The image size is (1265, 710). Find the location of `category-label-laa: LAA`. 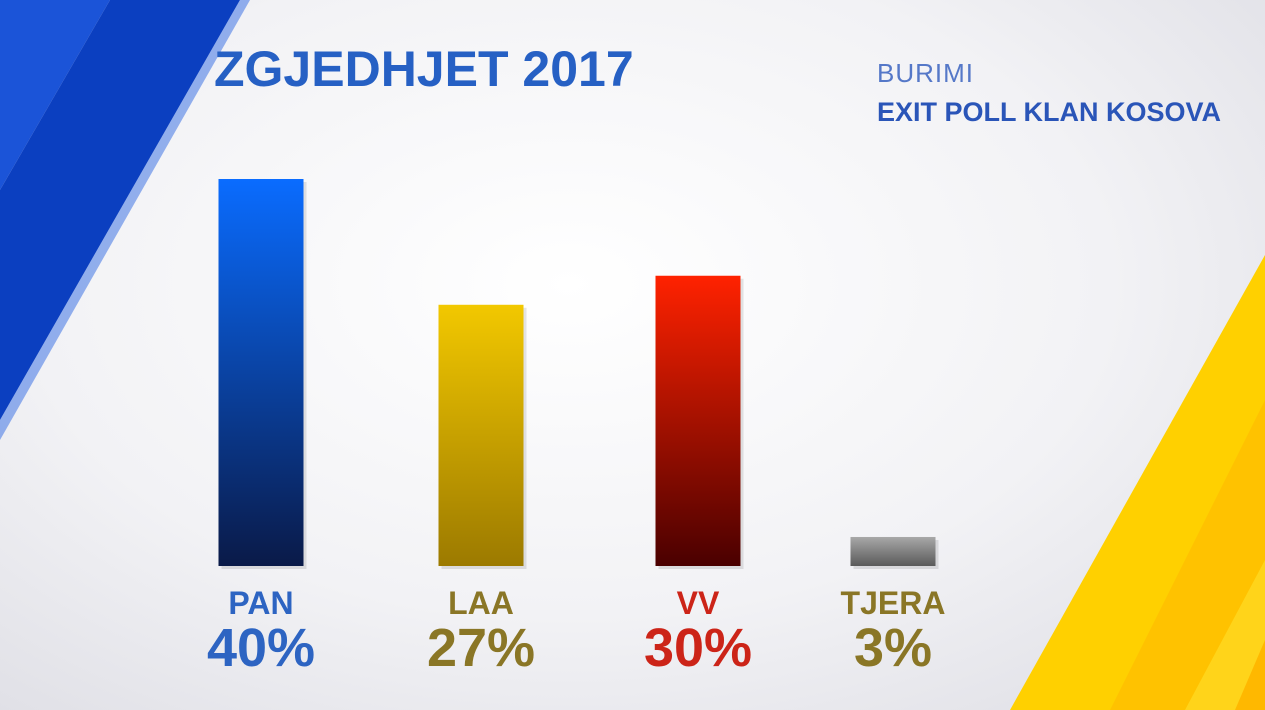

category-label-laa: LAA is located at coordinates (481, 603).